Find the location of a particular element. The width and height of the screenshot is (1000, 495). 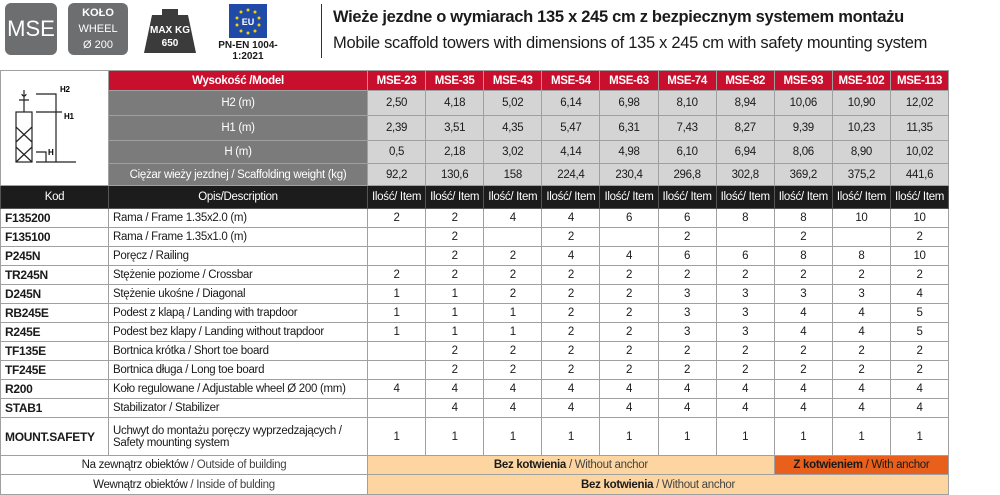

model: MSE-93 is located at coordinates (803, 80).